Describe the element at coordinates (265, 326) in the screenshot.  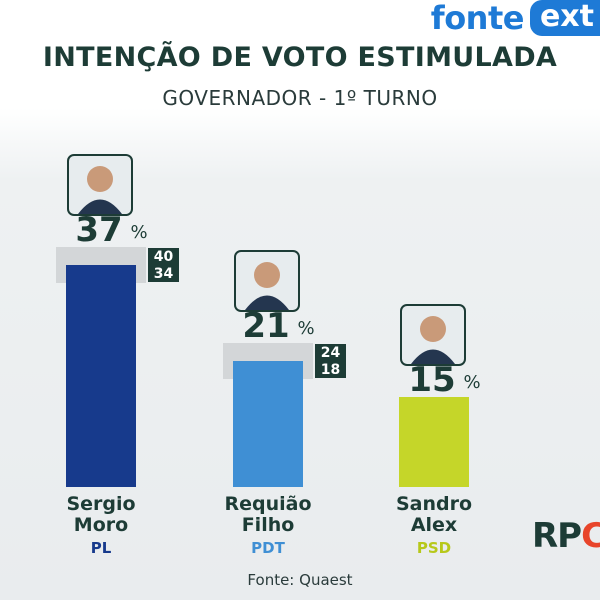
I see `value-label: 21` at that location.